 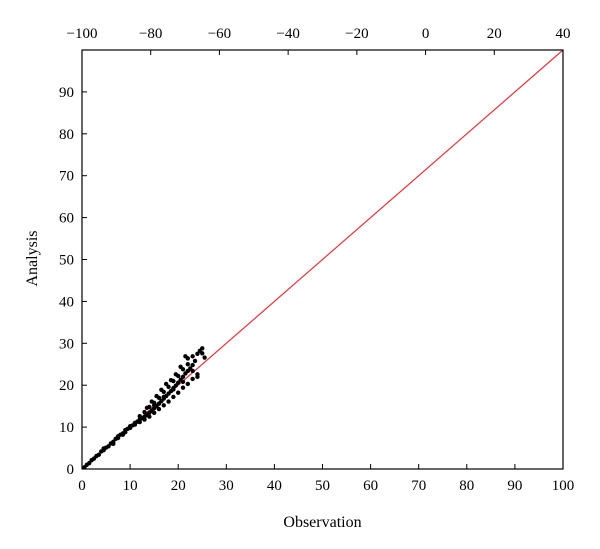 What do you see at coordinates (66, 428) in the screenshot?
I see `y-tick-label: 10` at bounding box center [66, 428].